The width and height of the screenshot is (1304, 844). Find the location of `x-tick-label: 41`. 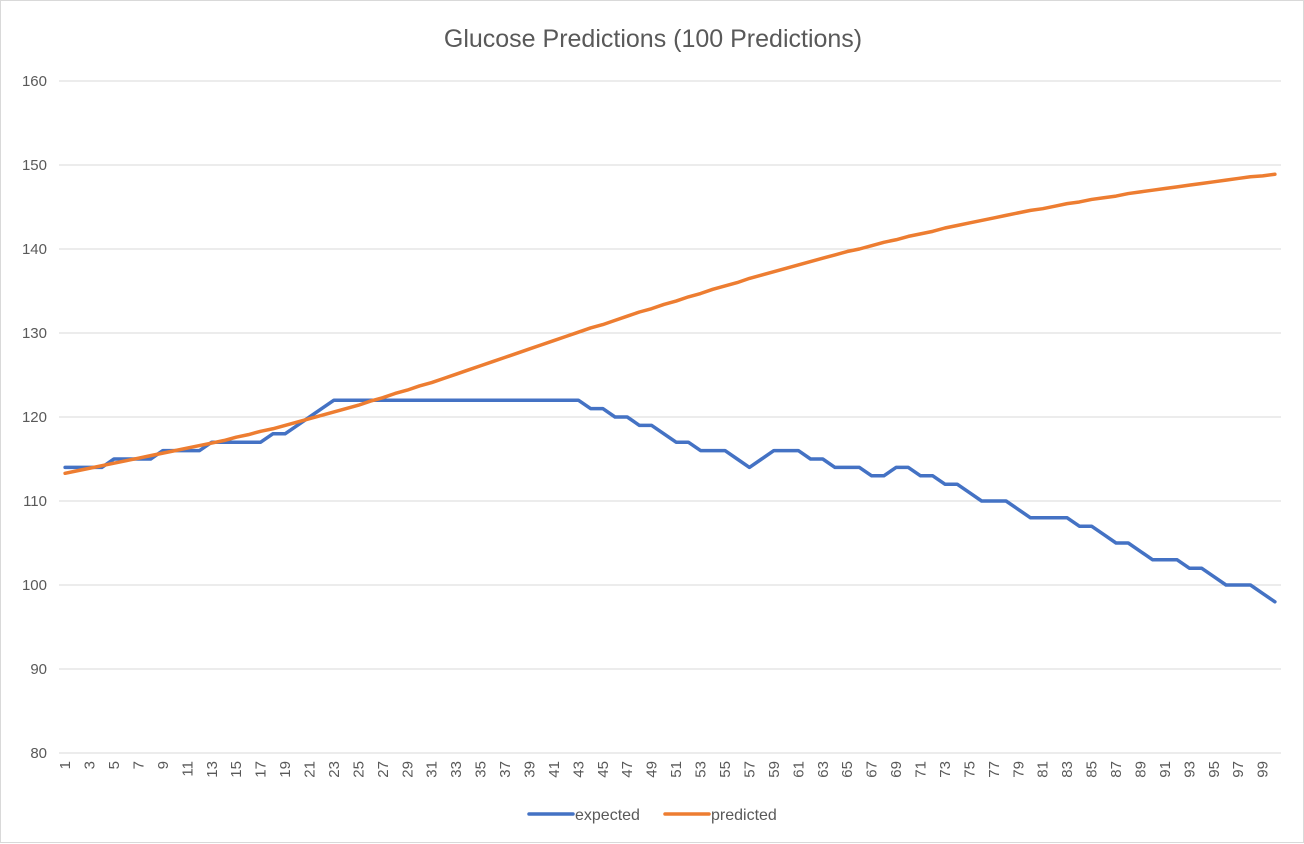

x-tick-label: 41 is located at coordinates (554, 769).